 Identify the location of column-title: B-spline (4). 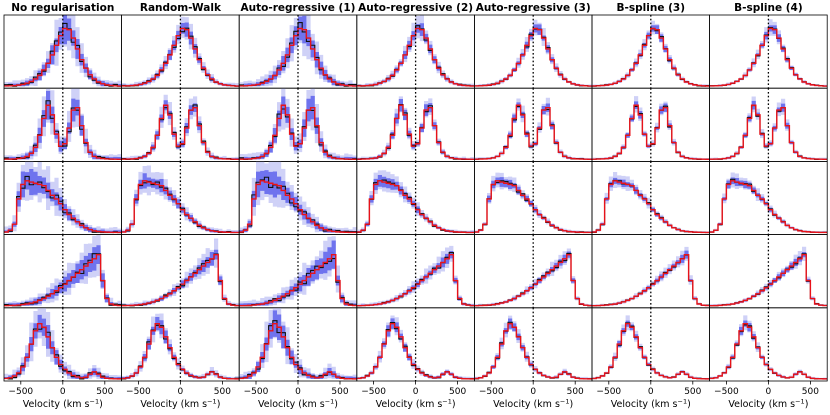
(768, 8).